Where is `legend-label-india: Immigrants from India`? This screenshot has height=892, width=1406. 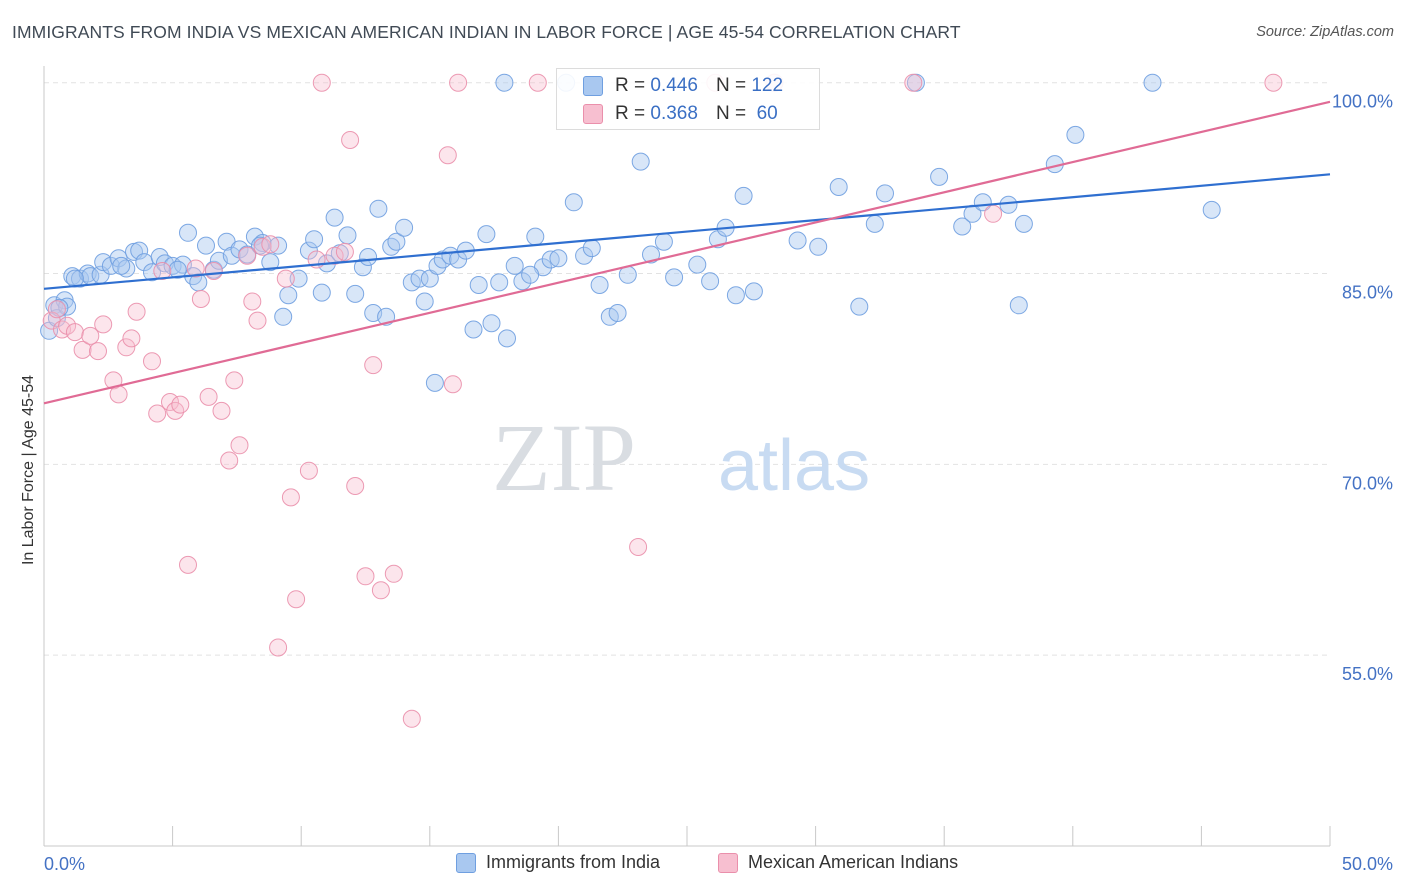
legend-label-india: Immigrants from India is located at coordinates (573, 862).